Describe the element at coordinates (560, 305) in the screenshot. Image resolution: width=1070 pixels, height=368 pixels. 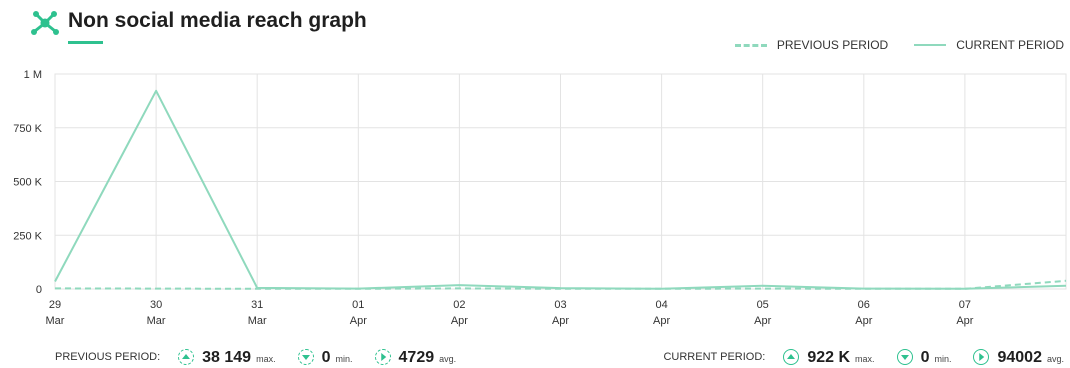
I see `x-tick-label-day: 03` at that location.